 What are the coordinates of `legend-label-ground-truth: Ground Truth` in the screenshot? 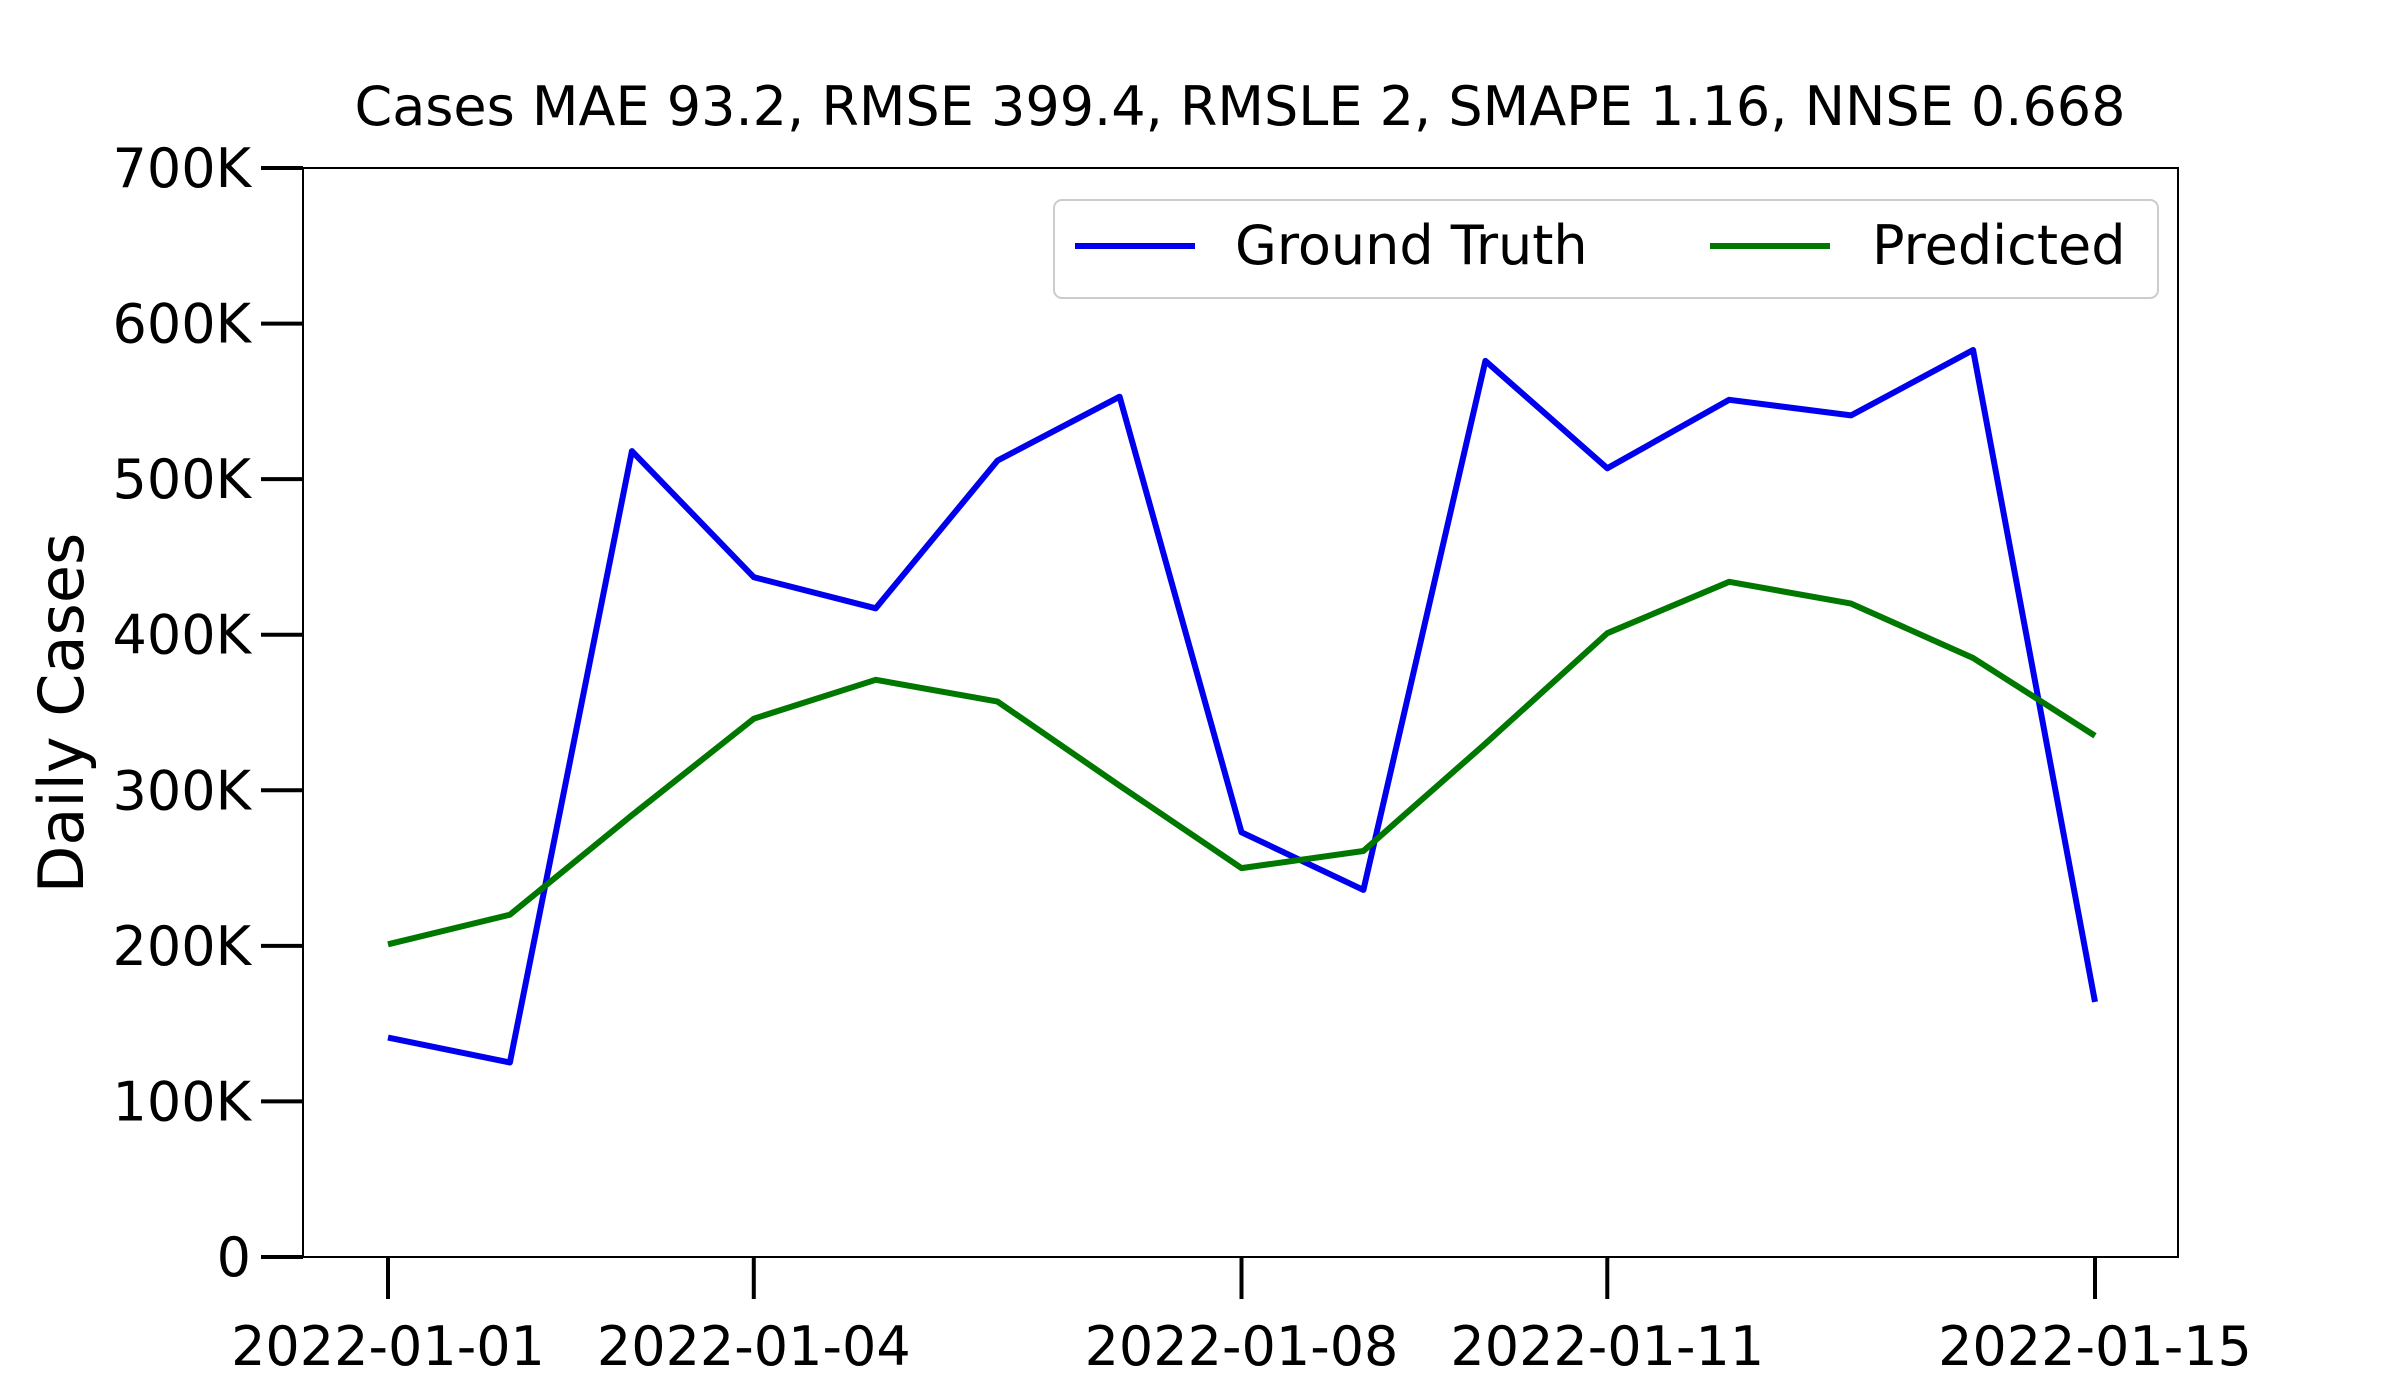 It's located at (1411, 245).